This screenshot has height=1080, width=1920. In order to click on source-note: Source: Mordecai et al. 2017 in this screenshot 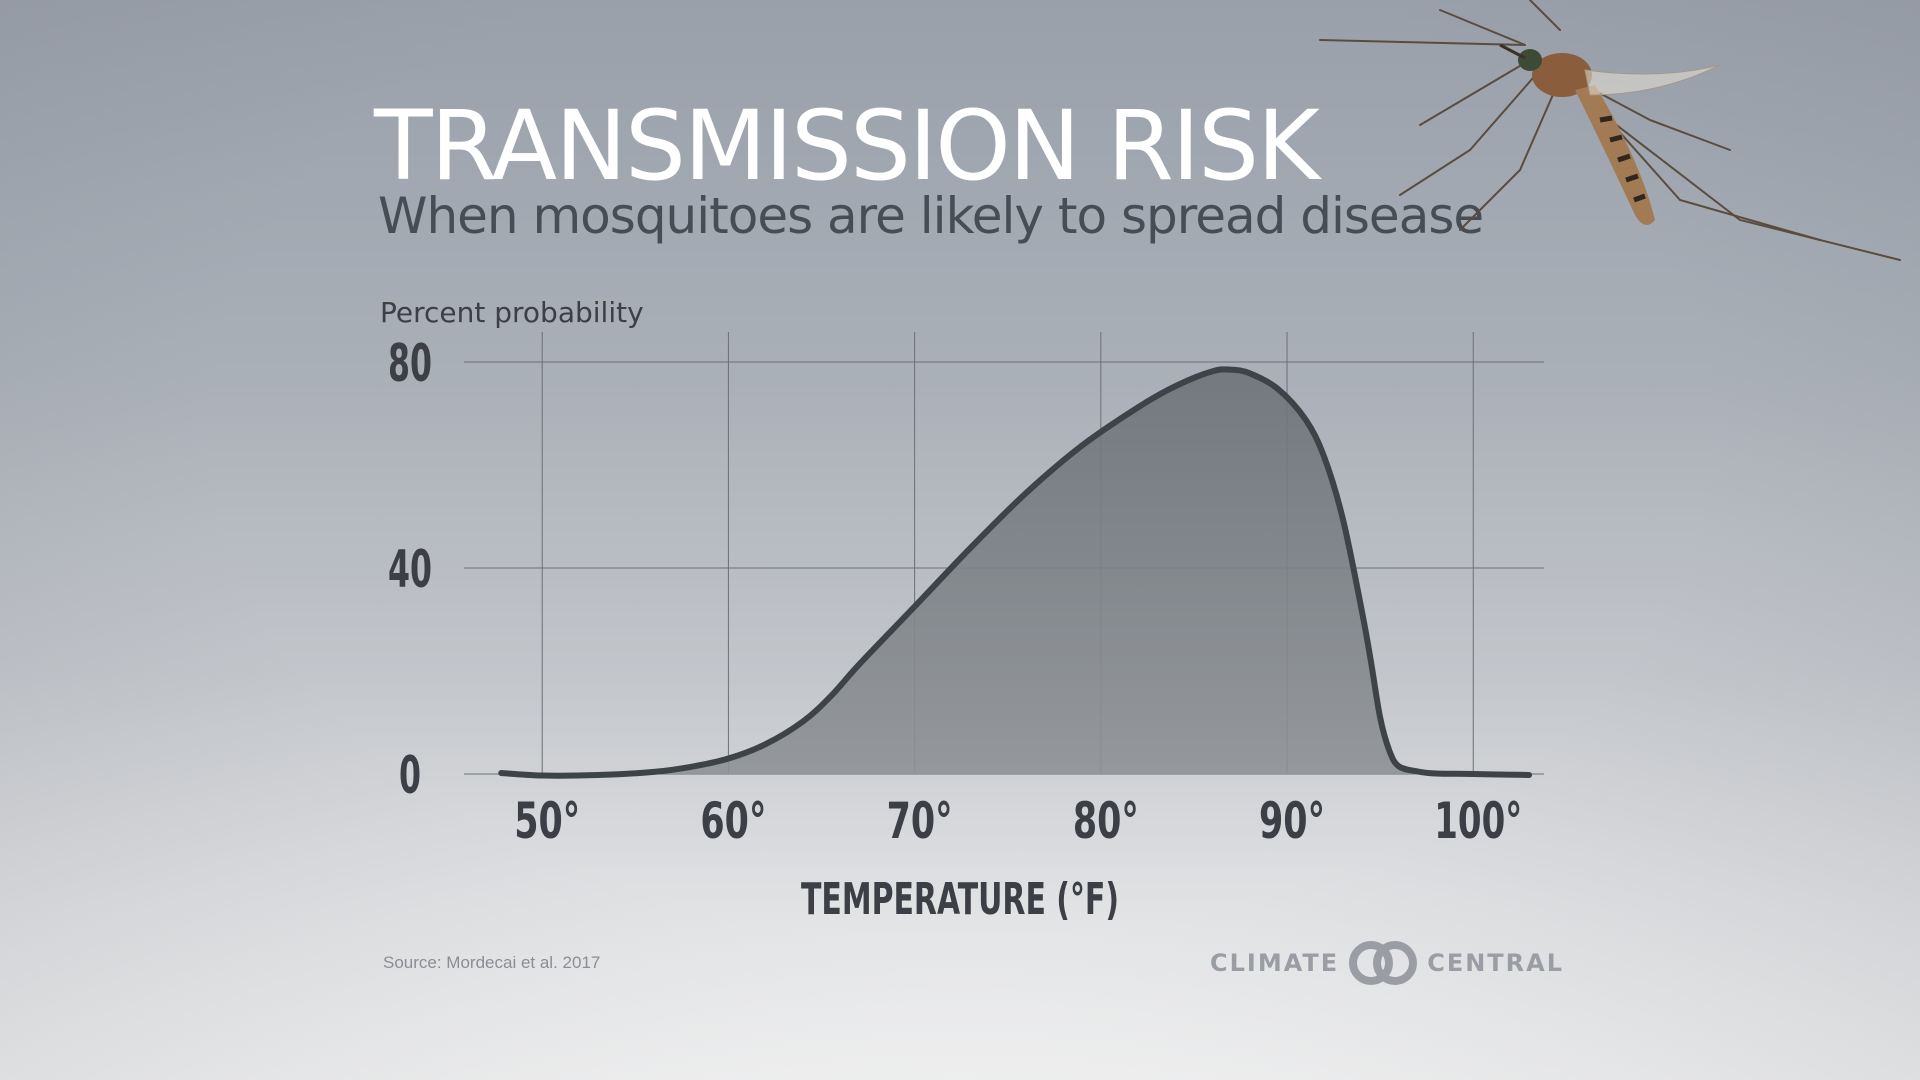, I will do `click(492, 962)`.